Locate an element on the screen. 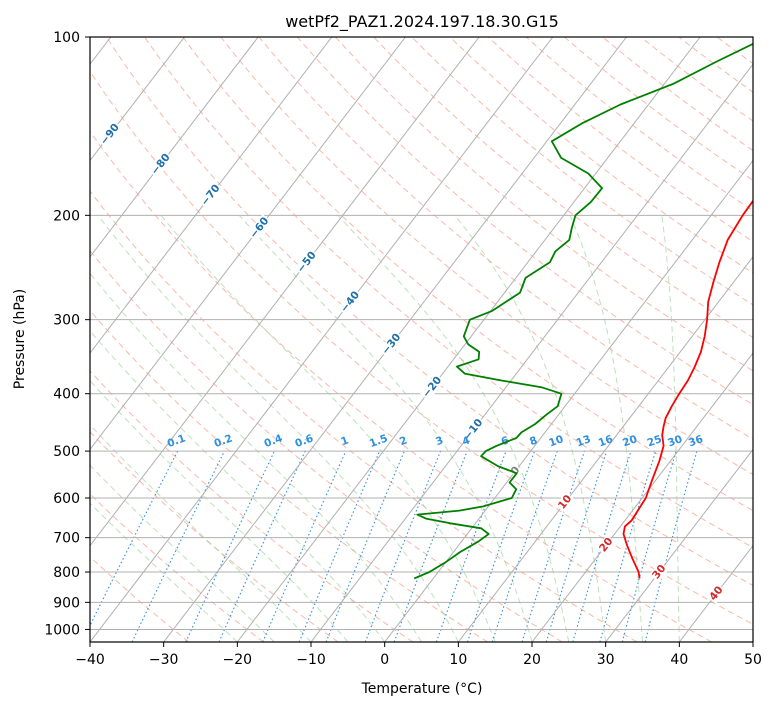 The image size is (775, 708). mixing-ratio-label: 13 is located at coordinates (584, 441).